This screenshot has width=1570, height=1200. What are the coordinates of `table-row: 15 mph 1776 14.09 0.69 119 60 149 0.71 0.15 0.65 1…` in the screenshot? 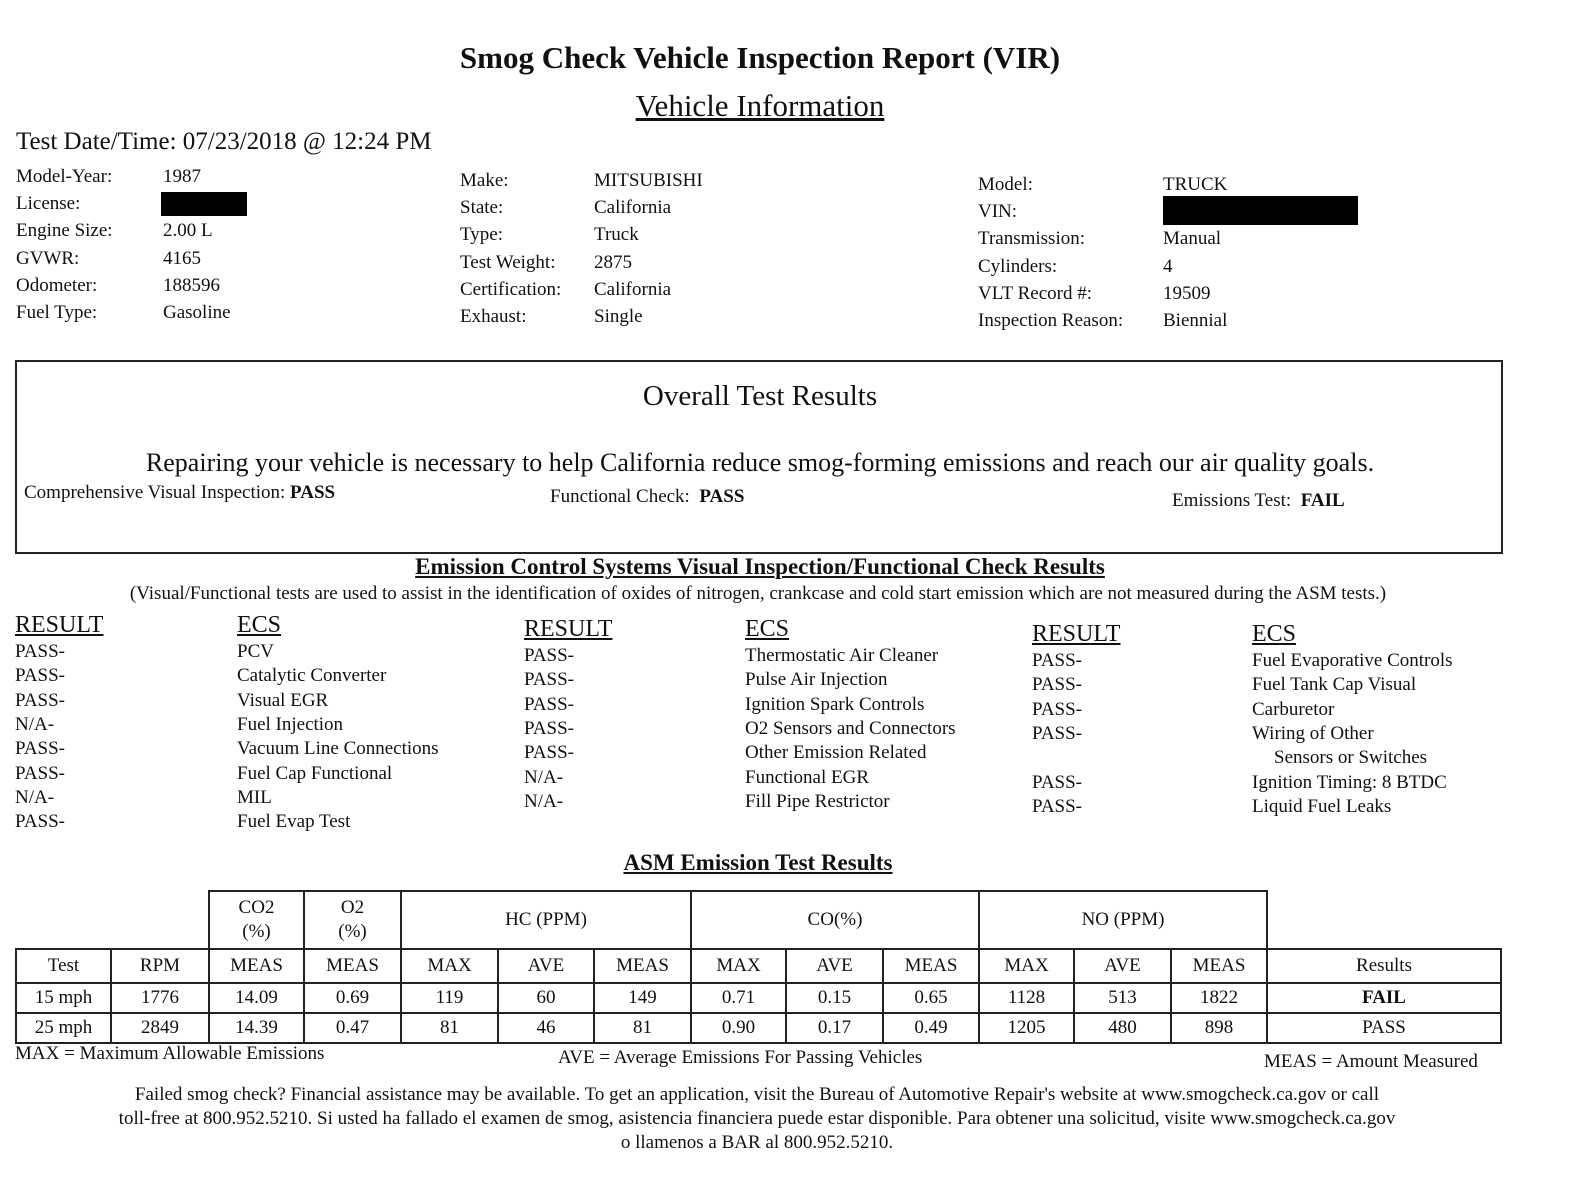 It's located at (758, 998).